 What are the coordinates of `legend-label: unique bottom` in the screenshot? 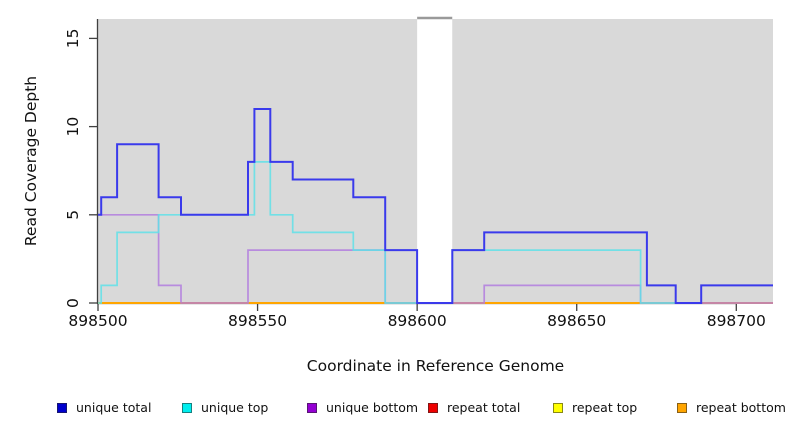 It's located at (372, 407).